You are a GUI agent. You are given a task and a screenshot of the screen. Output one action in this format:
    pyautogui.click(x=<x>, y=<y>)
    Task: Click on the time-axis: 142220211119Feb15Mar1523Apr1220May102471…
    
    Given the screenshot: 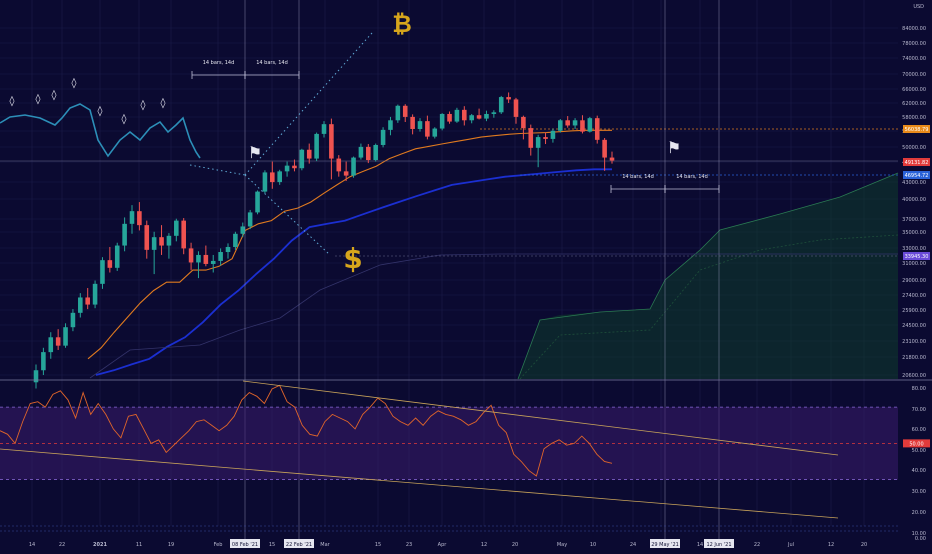 What is the action you would take?
    pyautogui.click(x=448, y=543)
    